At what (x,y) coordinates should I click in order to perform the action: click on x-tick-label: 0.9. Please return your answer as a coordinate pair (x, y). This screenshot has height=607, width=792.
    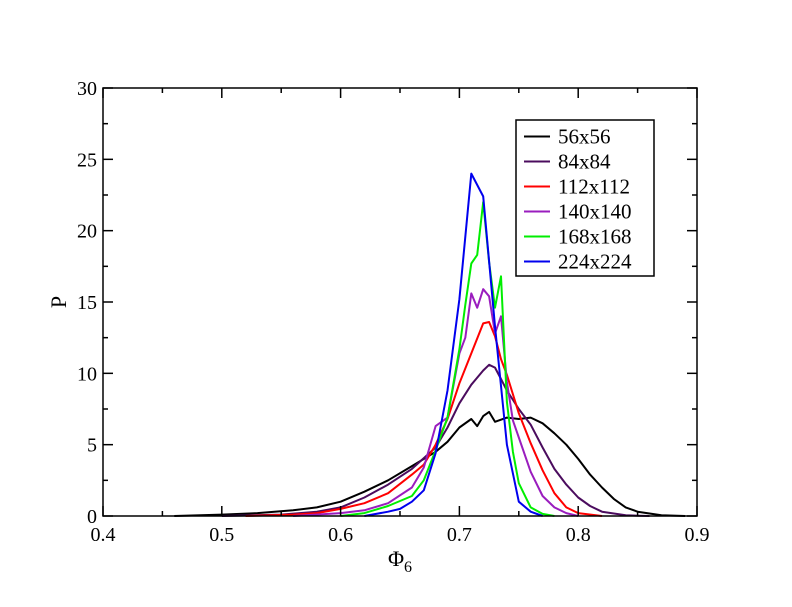
    Looking at the image, I should click on (697, 535).